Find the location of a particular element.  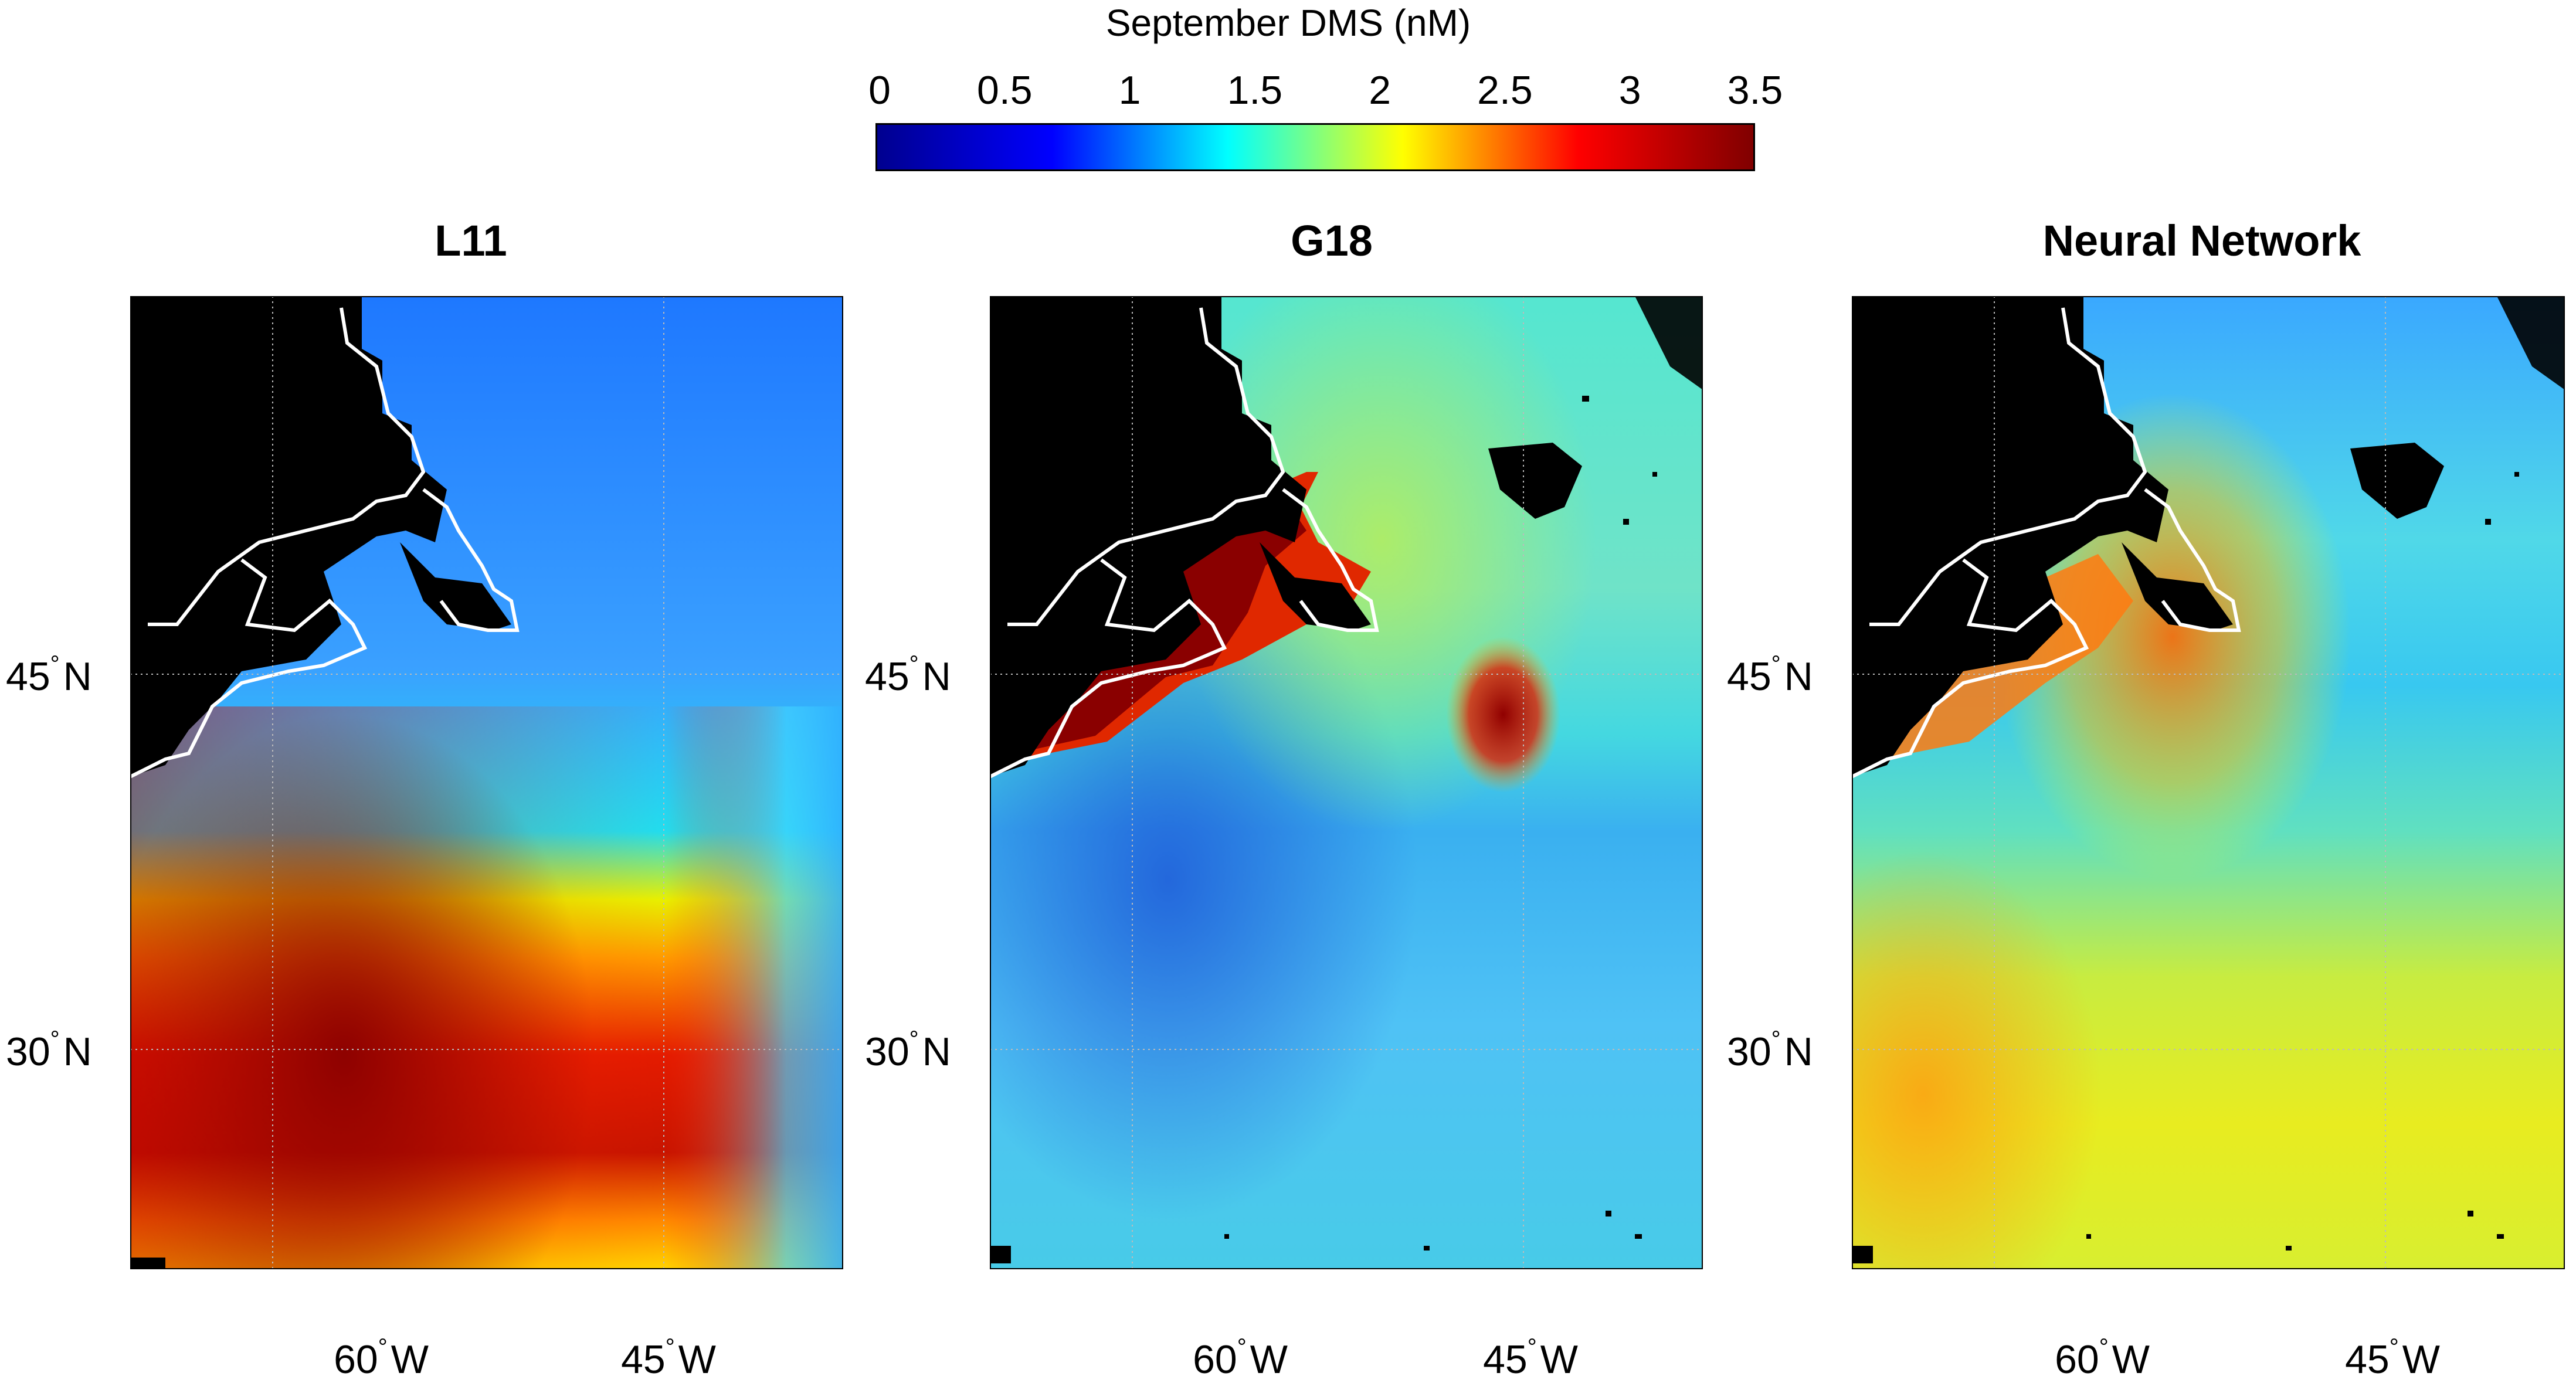

colorbar-tick-label: 2 is located at coordinates (1380, 90).